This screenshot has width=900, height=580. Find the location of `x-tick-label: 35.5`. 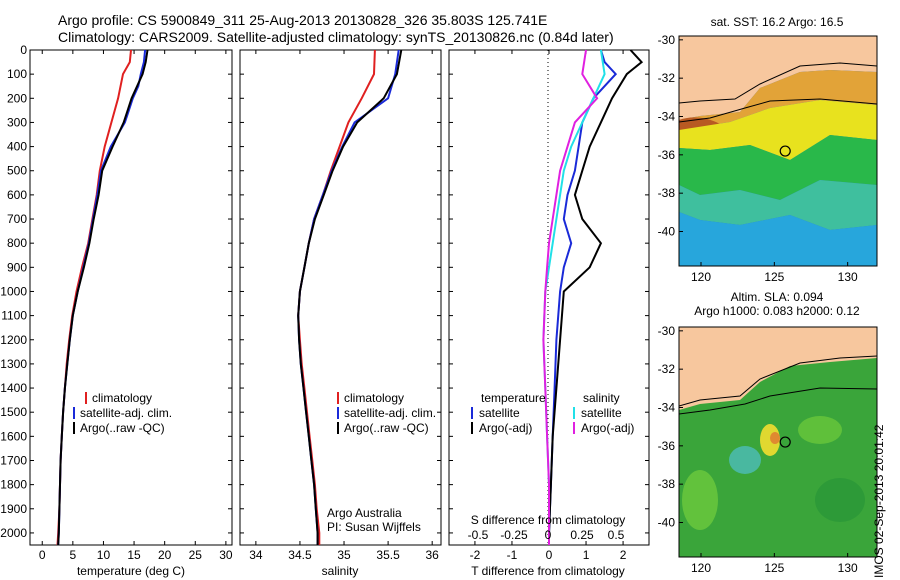

x-tick-label: 35.5 is located at coordinates (388, 555).